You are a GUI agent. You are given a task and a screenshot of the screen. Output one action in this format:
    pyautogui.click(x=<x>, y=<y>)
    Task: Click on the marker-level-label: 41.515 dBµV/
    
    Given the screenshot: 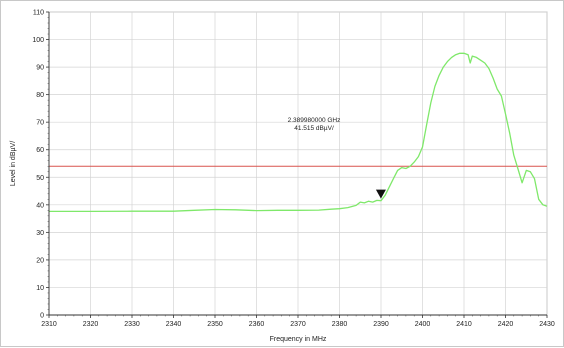 What is the action you would take?
    pyautogui.click(x=314, y=128)
    